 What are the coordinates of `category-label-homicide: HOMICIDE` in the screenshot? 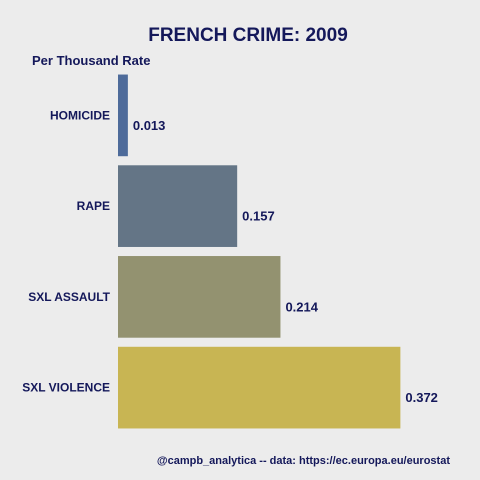 It's located at (80, 115).